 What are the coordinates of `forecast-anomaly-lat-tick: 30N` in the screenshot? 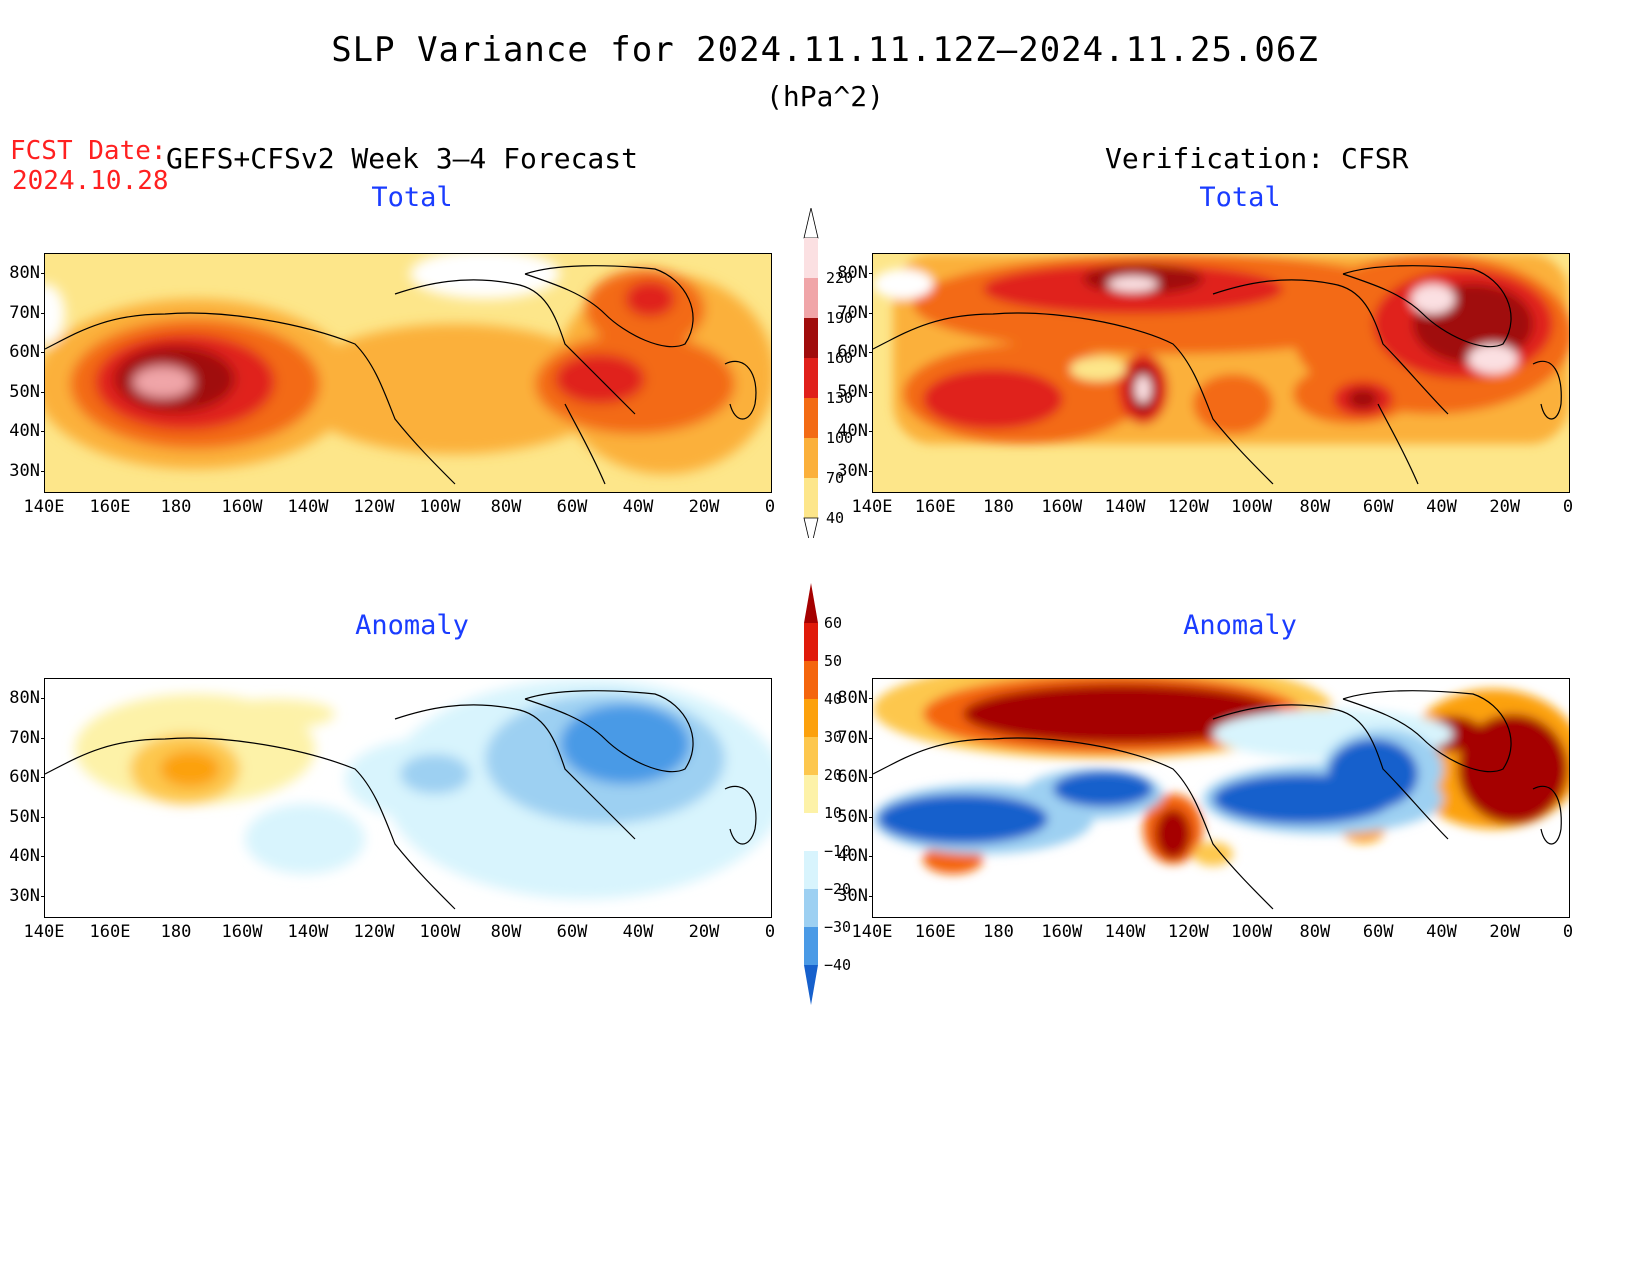 It's located at (24, 895).